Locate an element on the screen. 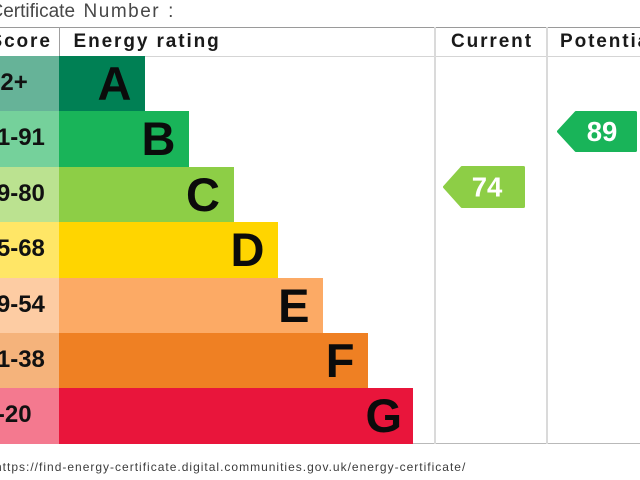 The width and height of the screenshot is (640, 480). svg-text: 89 is located at coordinates (601, 131).